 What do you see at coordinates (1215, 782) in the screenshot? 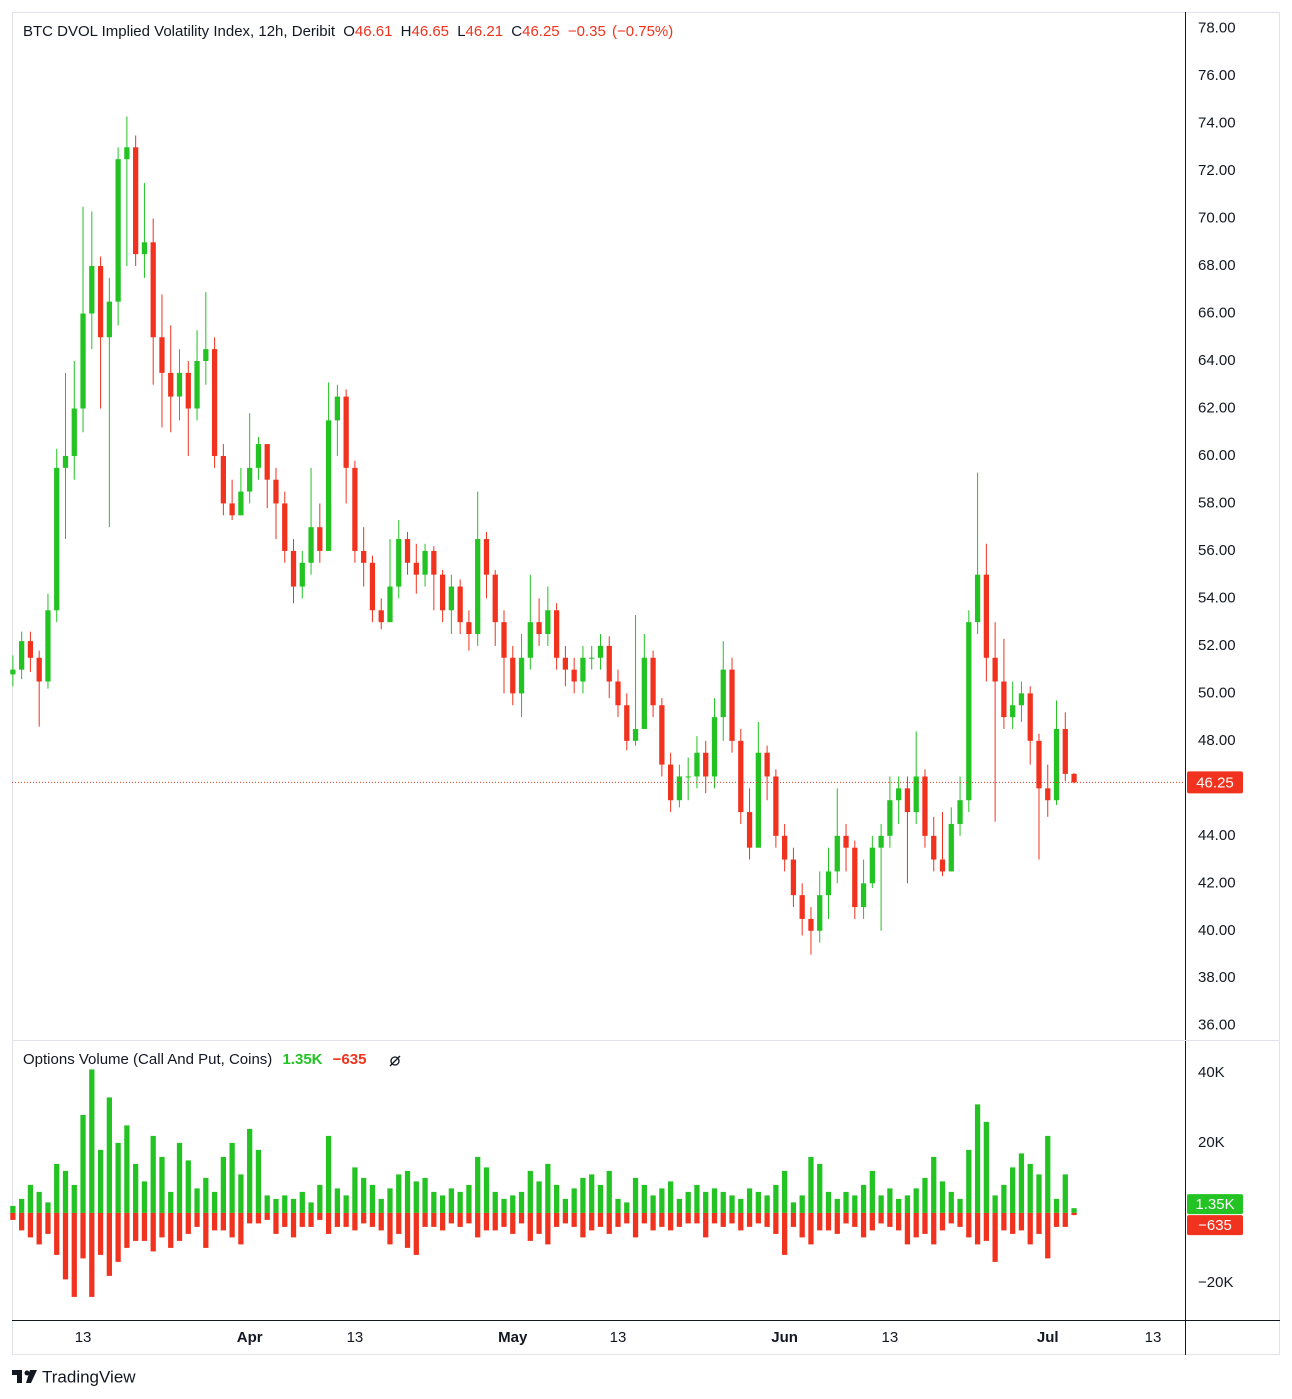
I see `price-badge` at bounding box center [1215, 782].